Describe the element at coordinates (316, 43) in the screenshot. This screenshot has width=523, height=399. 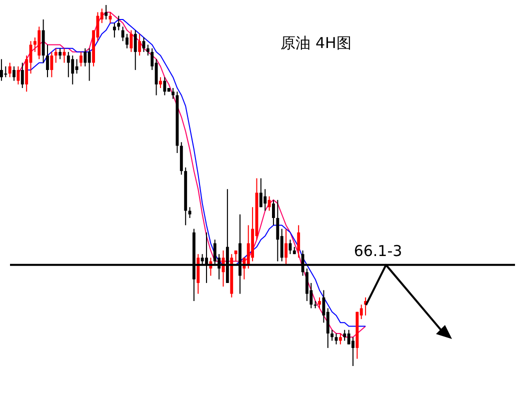
I see `text: 原油 4H图` at that location.